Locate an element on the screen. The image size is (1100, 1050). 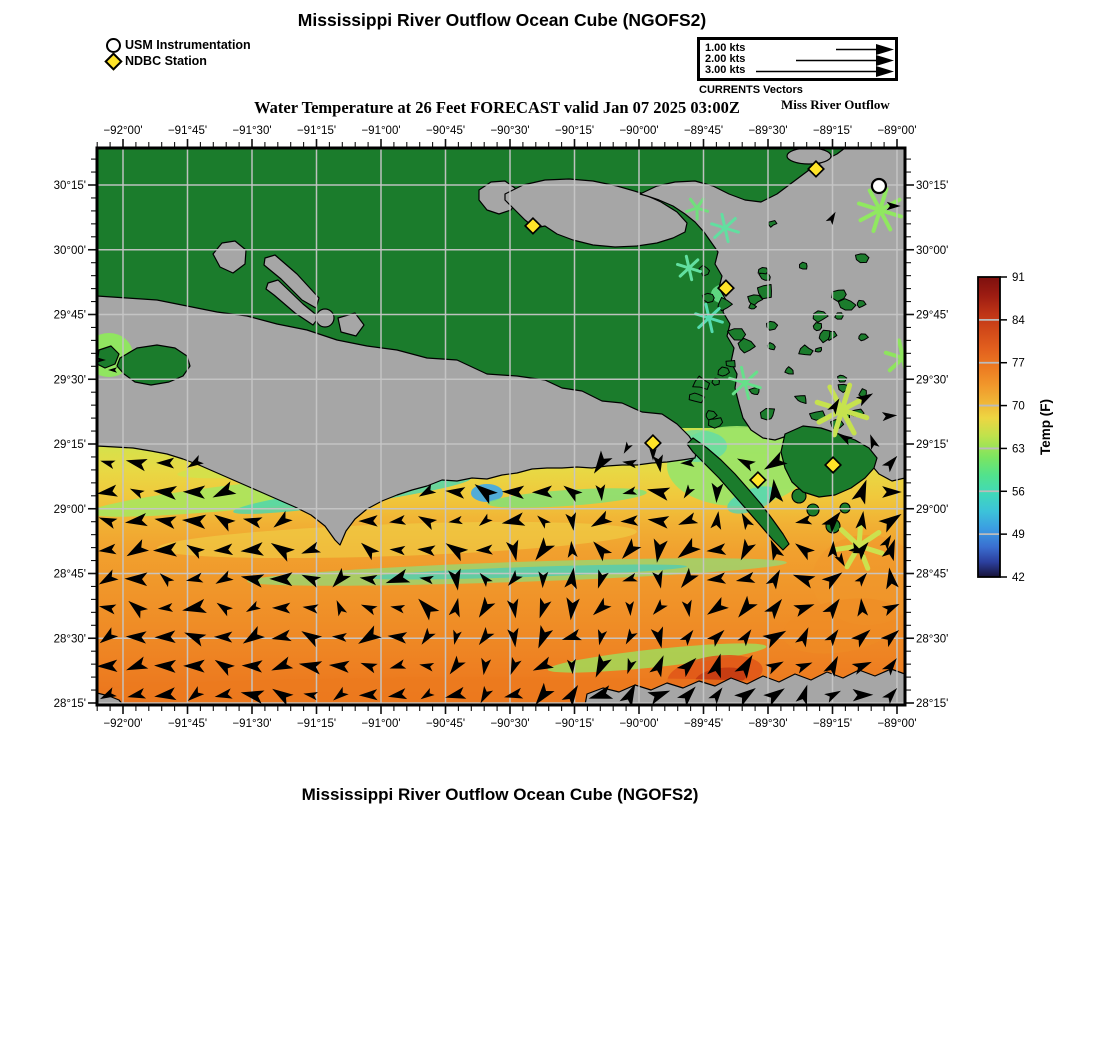
y-axis-label-left: 28°15' is located at coordinates (70, 704).